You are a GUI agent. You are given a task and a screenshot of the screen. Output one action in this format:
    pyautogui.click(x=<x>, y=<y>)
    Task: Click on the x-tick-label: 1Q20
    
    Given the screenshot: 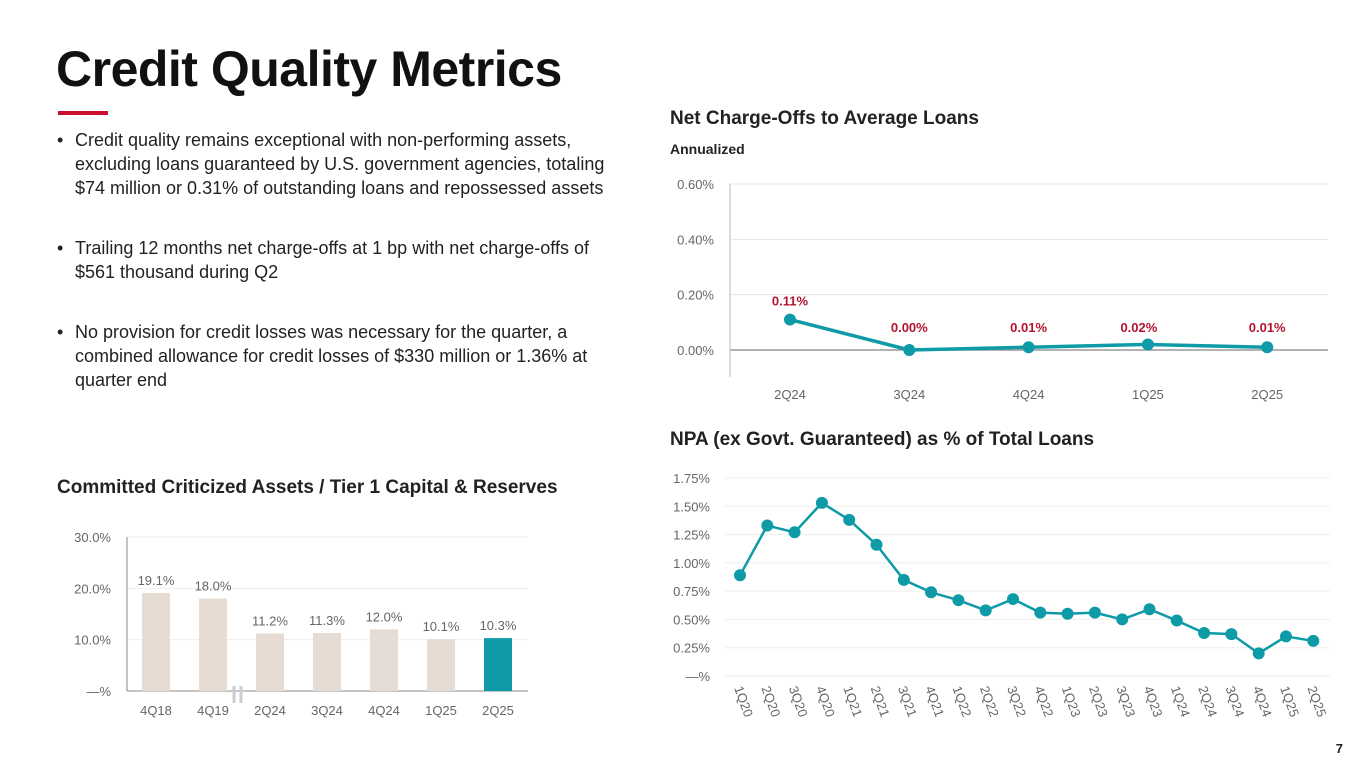 What is the action you would take?
    pyautogui.click(x=743, y=701)
    